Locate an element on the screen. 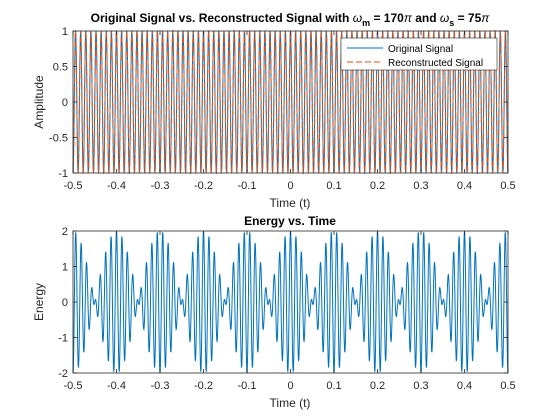 This screenshot has width=560, height=420. bottom-x-axis-label: Time (t) is located at coordinates (290, 403).